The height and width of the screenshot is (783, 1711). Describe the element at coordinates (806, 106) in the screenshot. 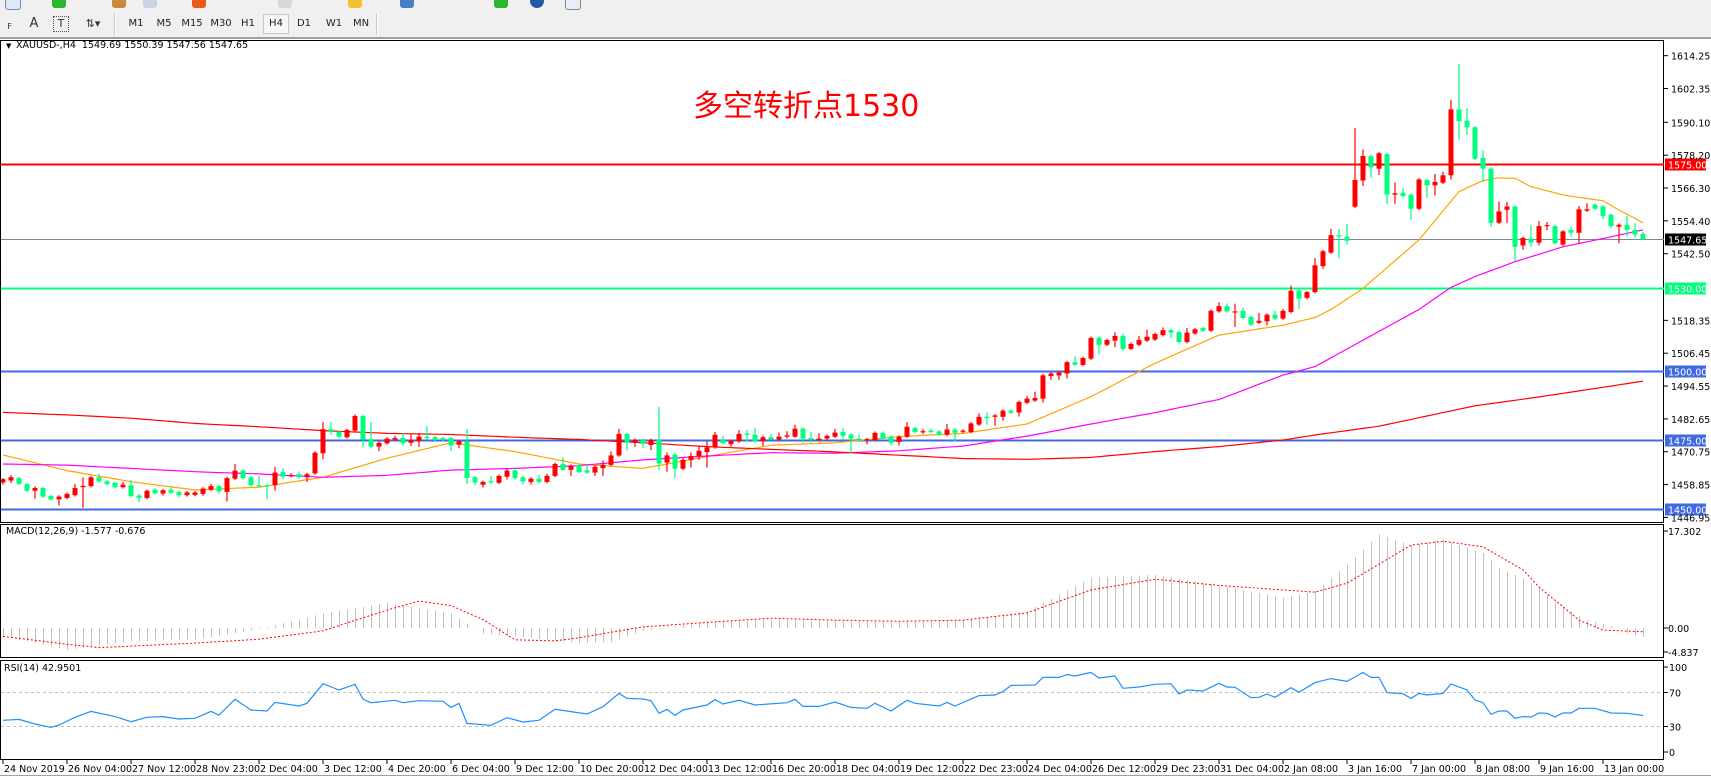

I see `chart-annotation: 多空转折点1530` at that location.